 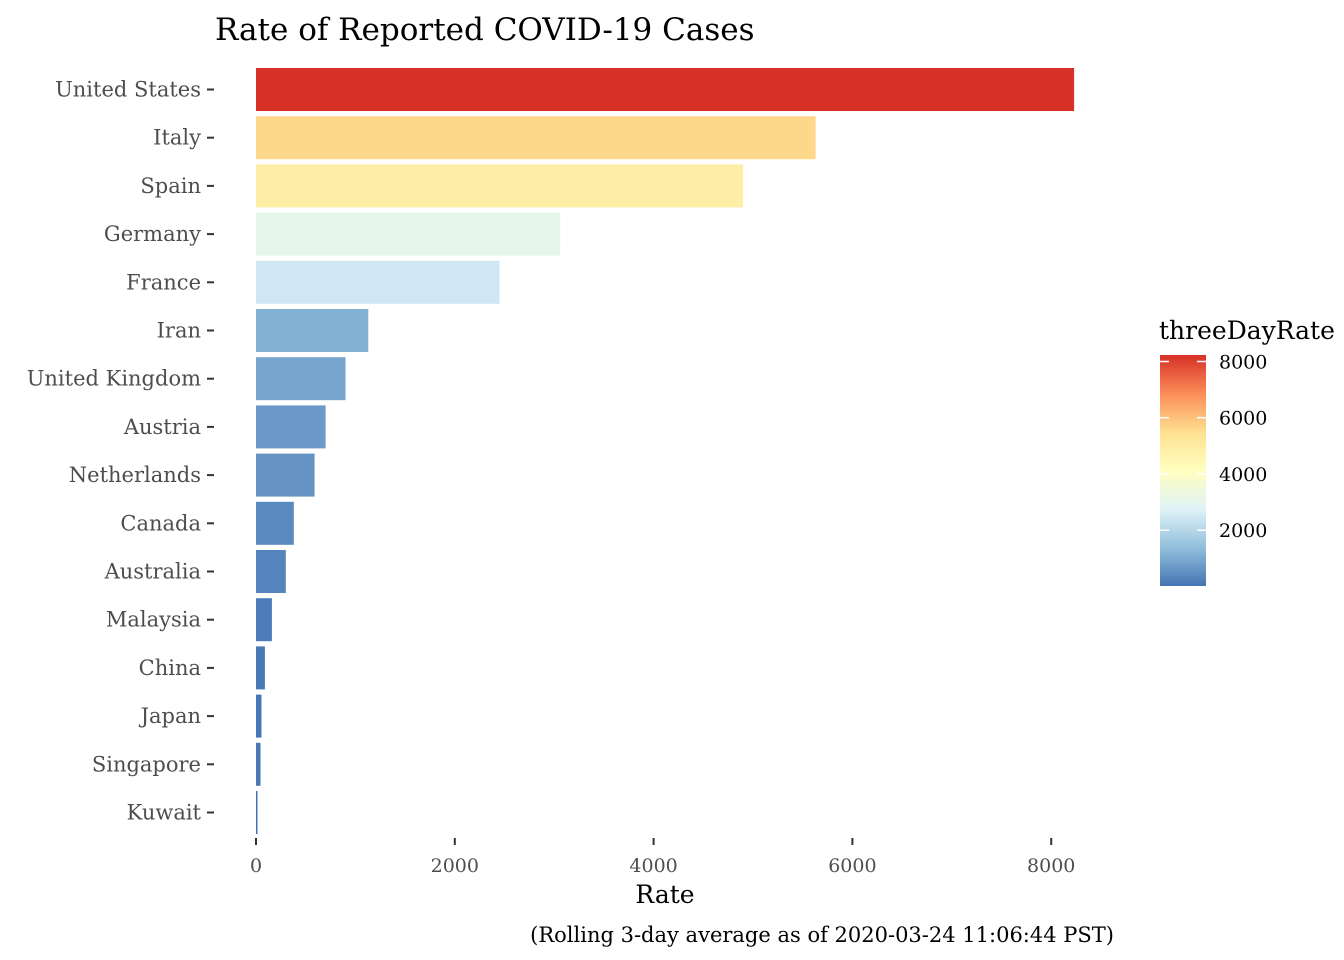 I want to click on bar-united-kingdom, so click(x=301, y=379).